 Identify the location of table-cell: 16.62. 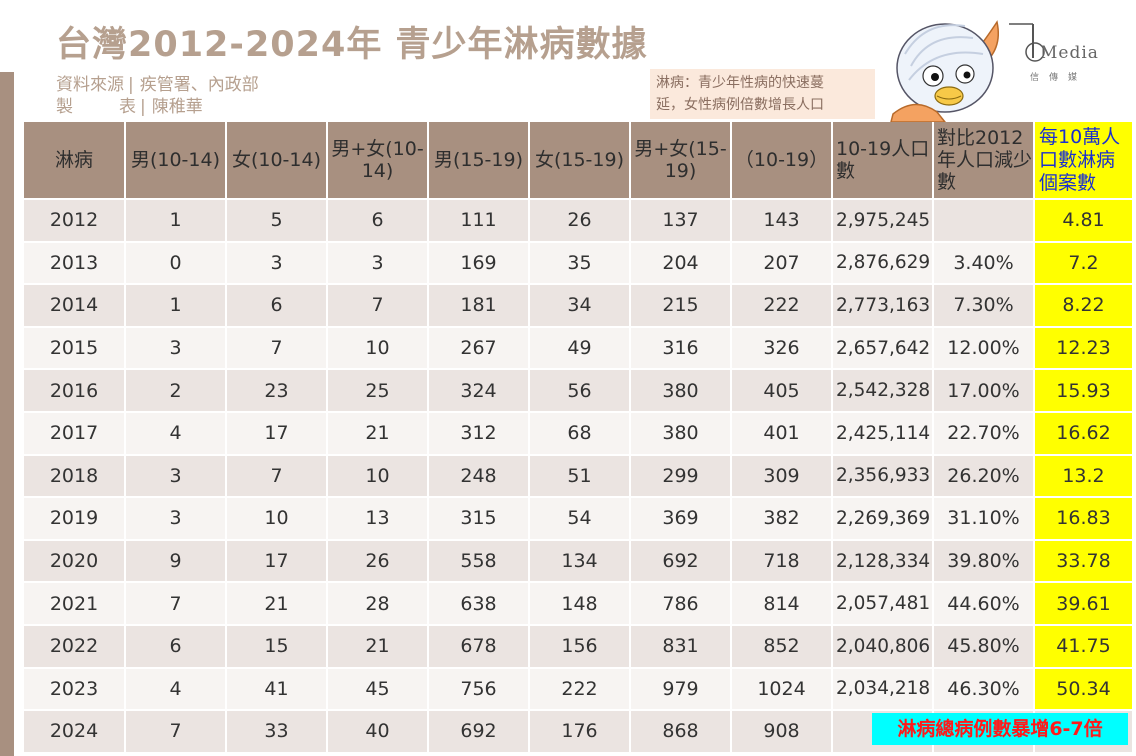
(1084, 433).